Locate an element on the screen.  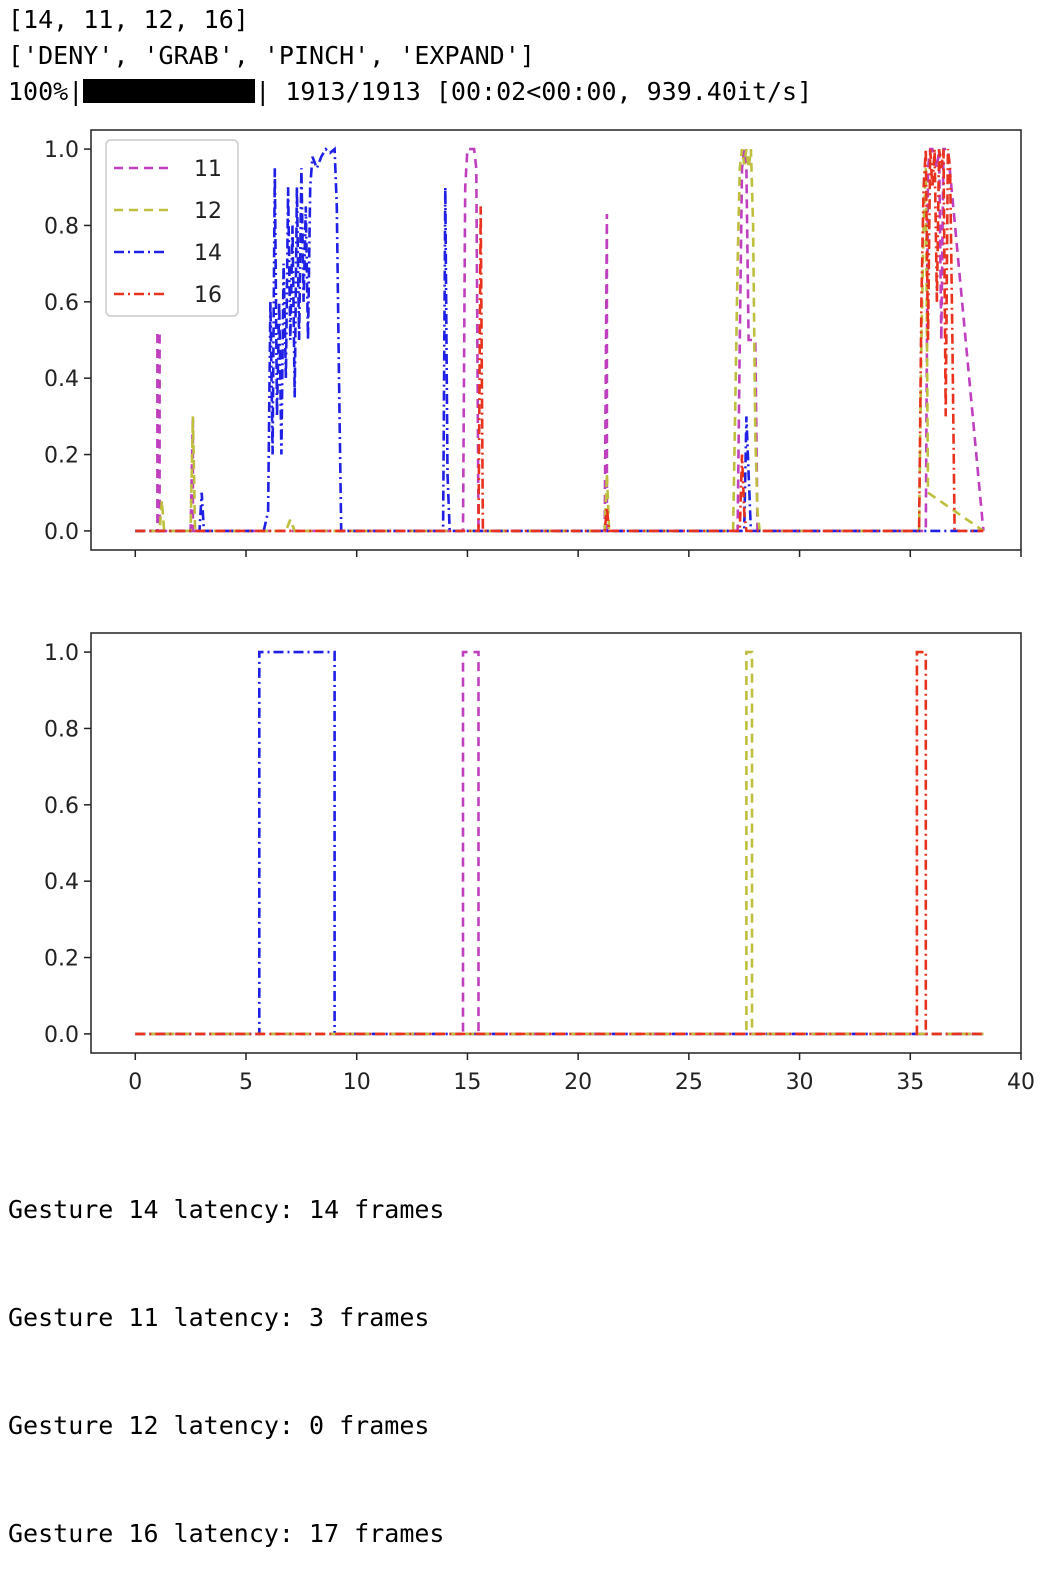
legend-label-12: 12 is located at coordinates (208, 211).